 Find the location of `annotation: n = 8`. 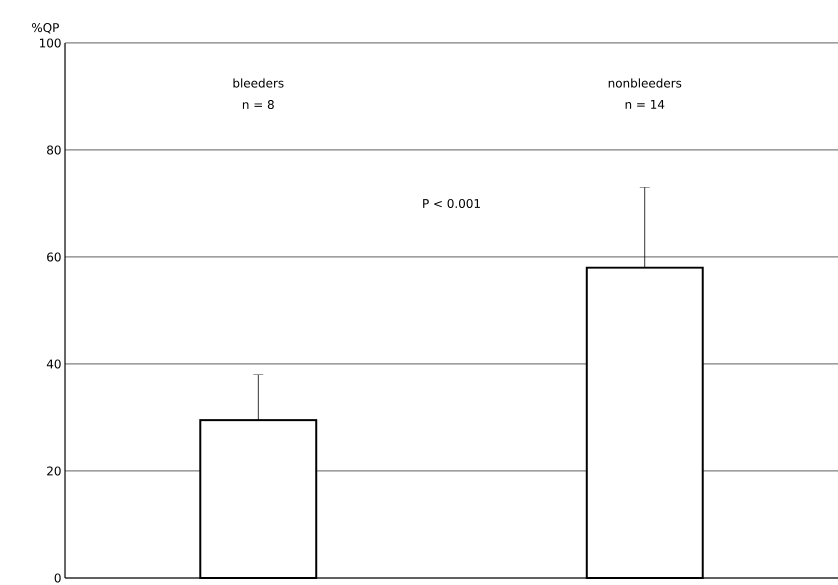

annotation: n = 8 is located at coordinates (258, 105).